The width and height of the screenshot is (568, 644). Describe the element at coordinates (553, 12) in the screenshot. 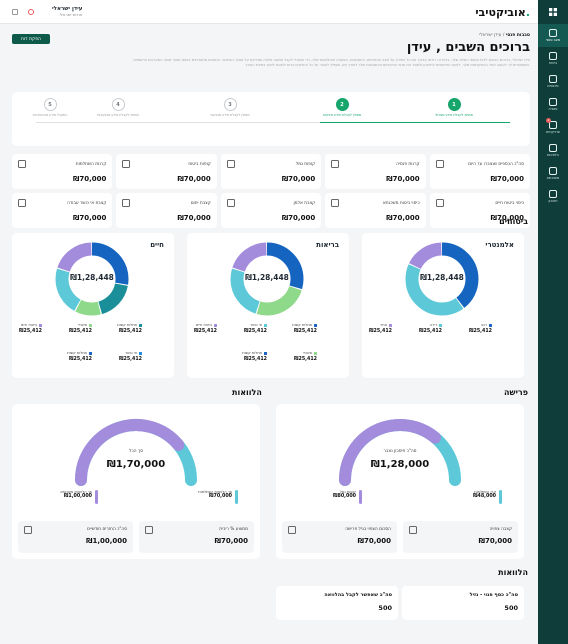

I see `apps-grid-icon` at that location.